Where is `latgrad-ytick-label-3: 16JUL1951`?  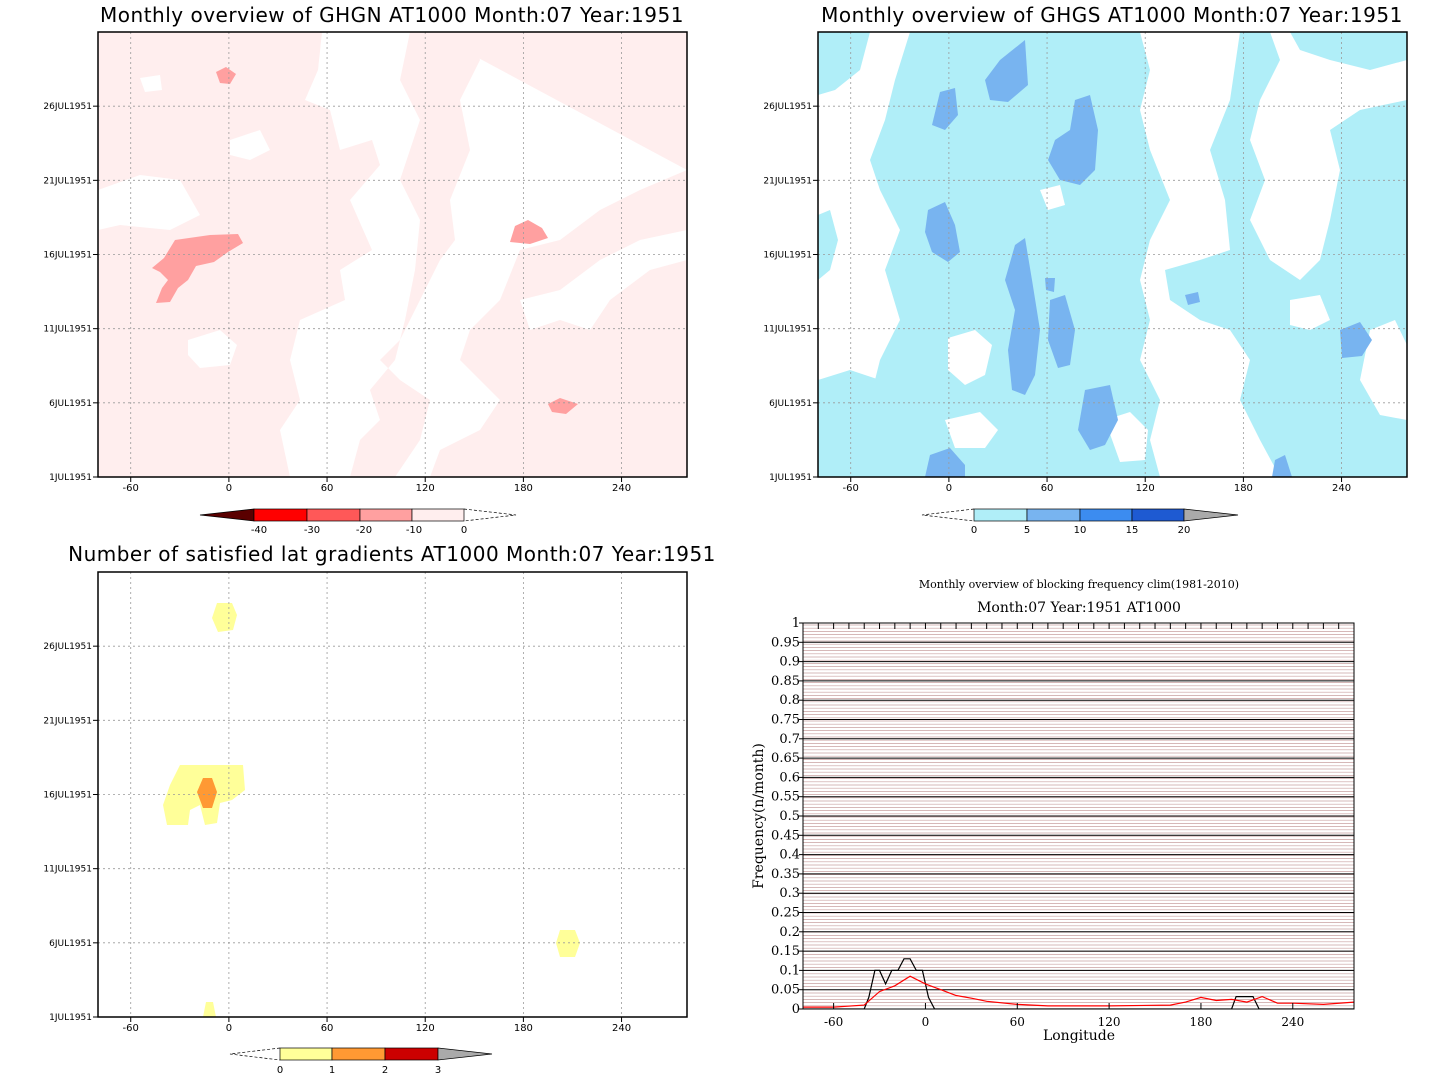
latgrad-ytick-label-3: 16JUL1951 is located at coordinates (67, 796).